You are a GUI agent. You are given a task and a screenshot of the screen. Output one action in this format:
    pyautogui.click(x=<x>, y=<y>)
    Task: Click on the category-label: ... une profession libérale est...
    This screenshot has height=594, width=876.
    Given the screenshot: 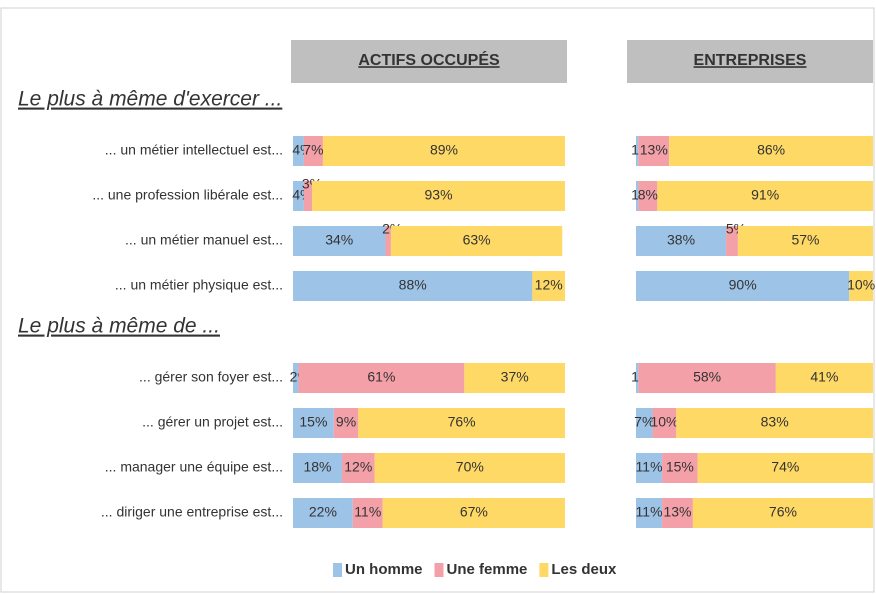 What is the action you would take?
    pyautogui.click(x=187, y=195)
    